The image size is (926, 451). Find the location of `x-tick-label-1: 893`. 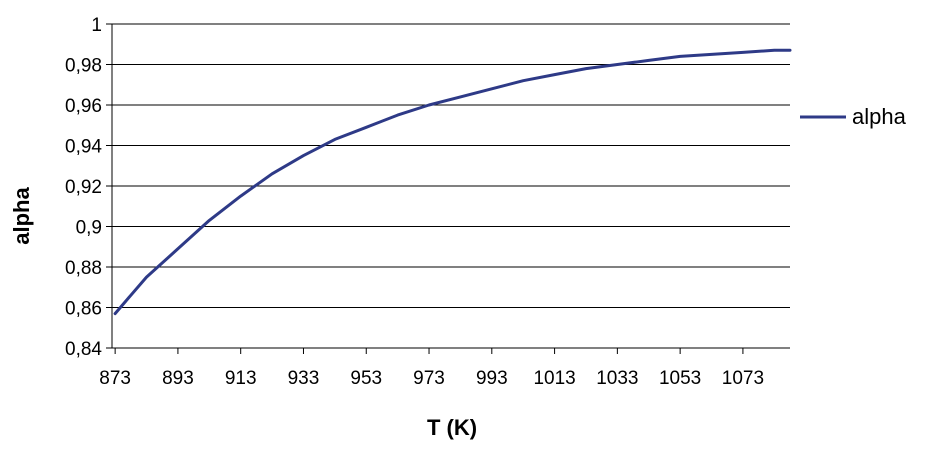

x-tick-label-1: 893 is located at coordinates (178, 378).